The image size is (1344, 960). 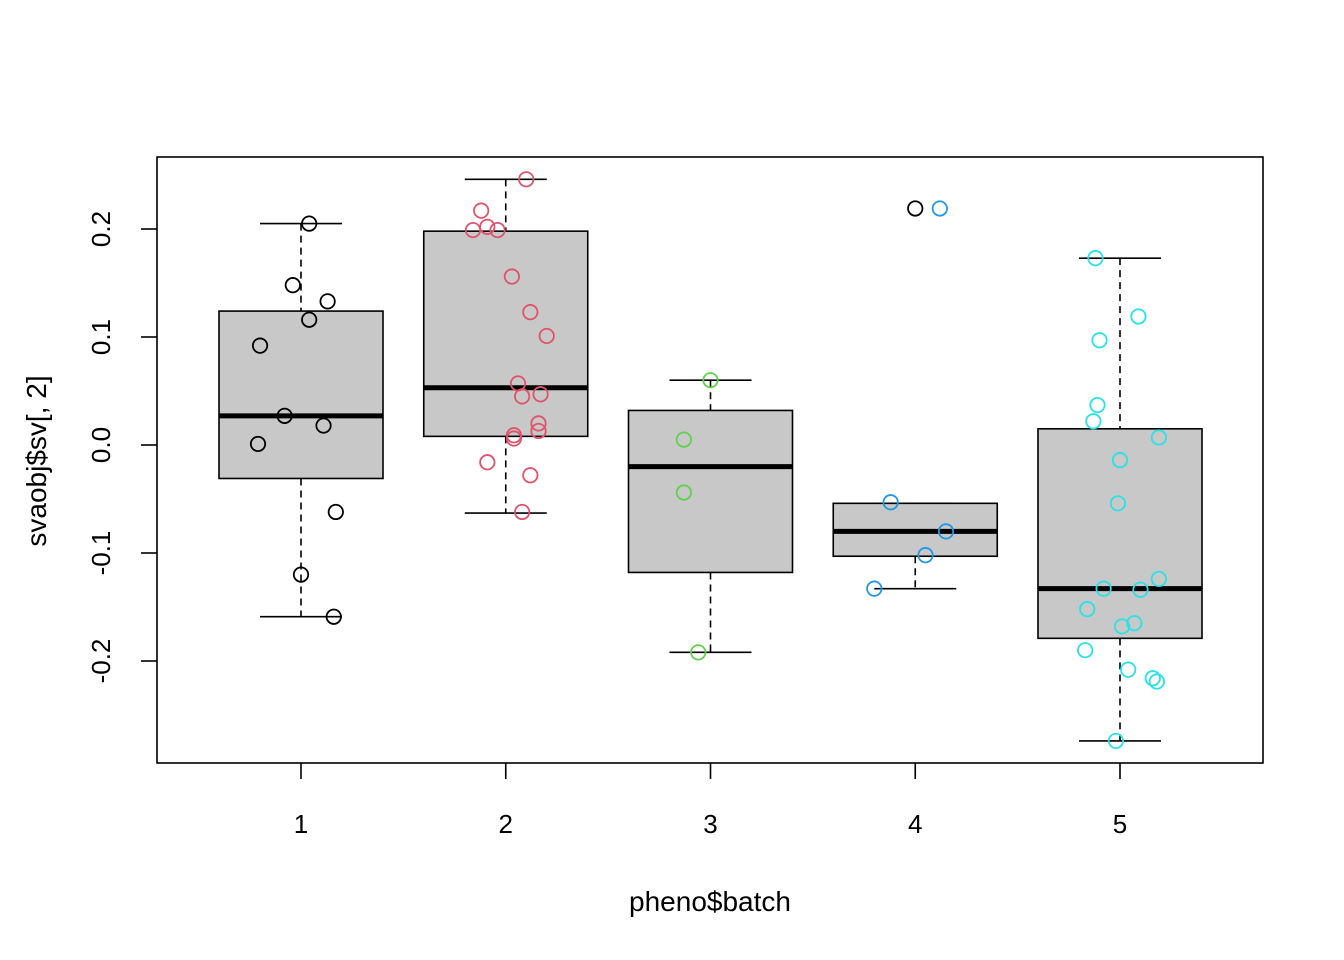 What do you see at coordinates (101, 337) in the screenshot?
I see `y-tick-label: 0.1` at bounding box center [101, 337].